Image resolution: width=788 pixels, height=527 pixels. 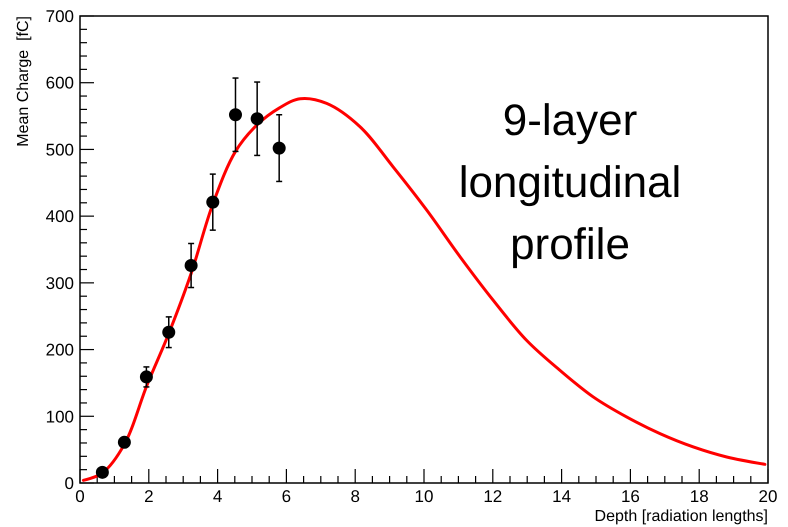 What do you see at coordinates (60, 283) in the screenshot?
I see `y-tick-label: 300` at bounding box center [60, 283].